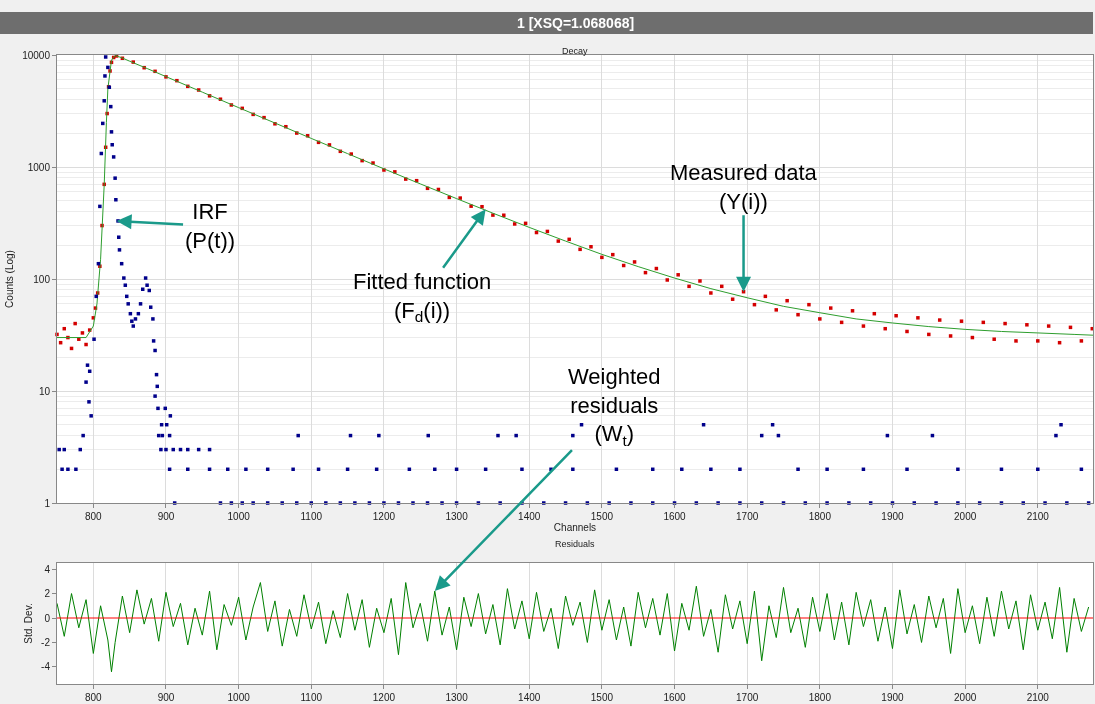 This screenshot has height=704, width=1095. What do you see at coordinates (47, 569) in the screenshot?
I see `y-tick-label: 4` at bounding box center [47, 569].